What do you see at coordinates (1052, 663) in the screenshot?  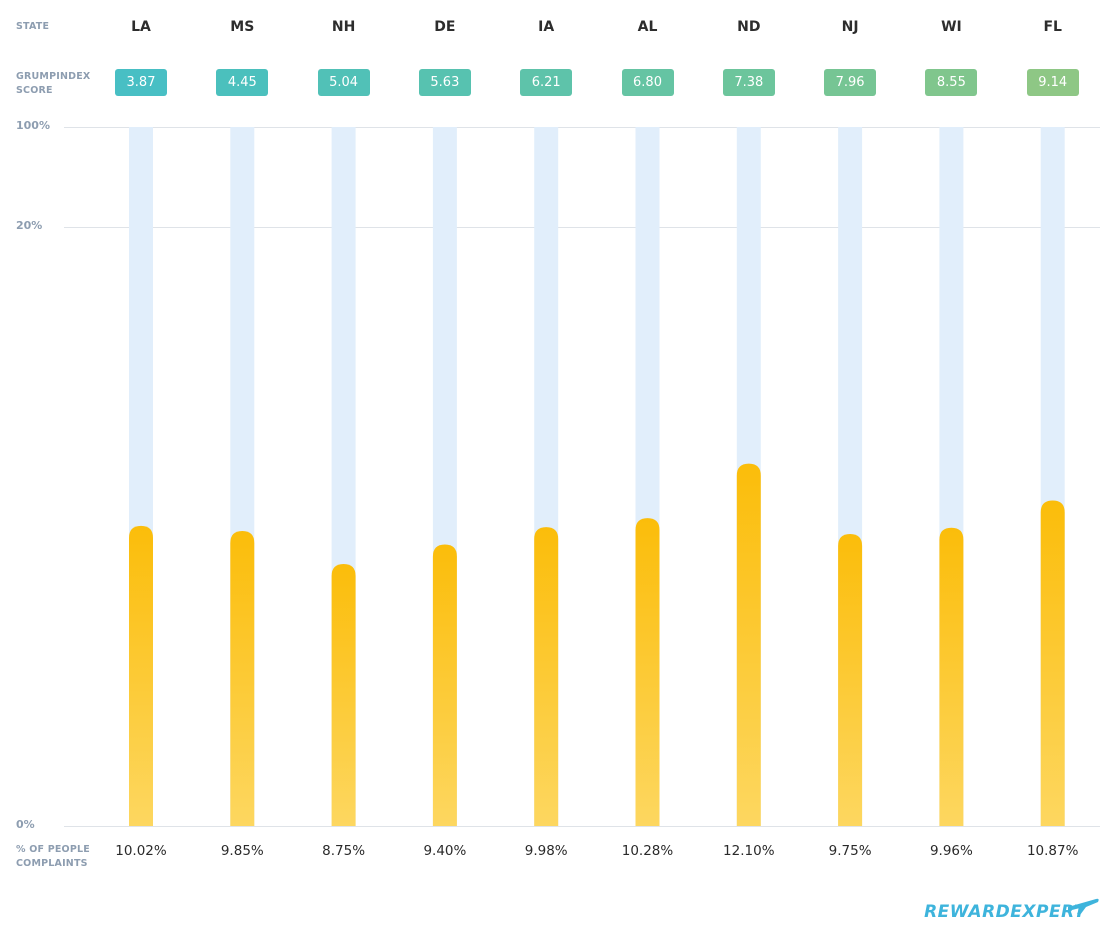 I see `bar-fl` at bounding box center [1052, 663].